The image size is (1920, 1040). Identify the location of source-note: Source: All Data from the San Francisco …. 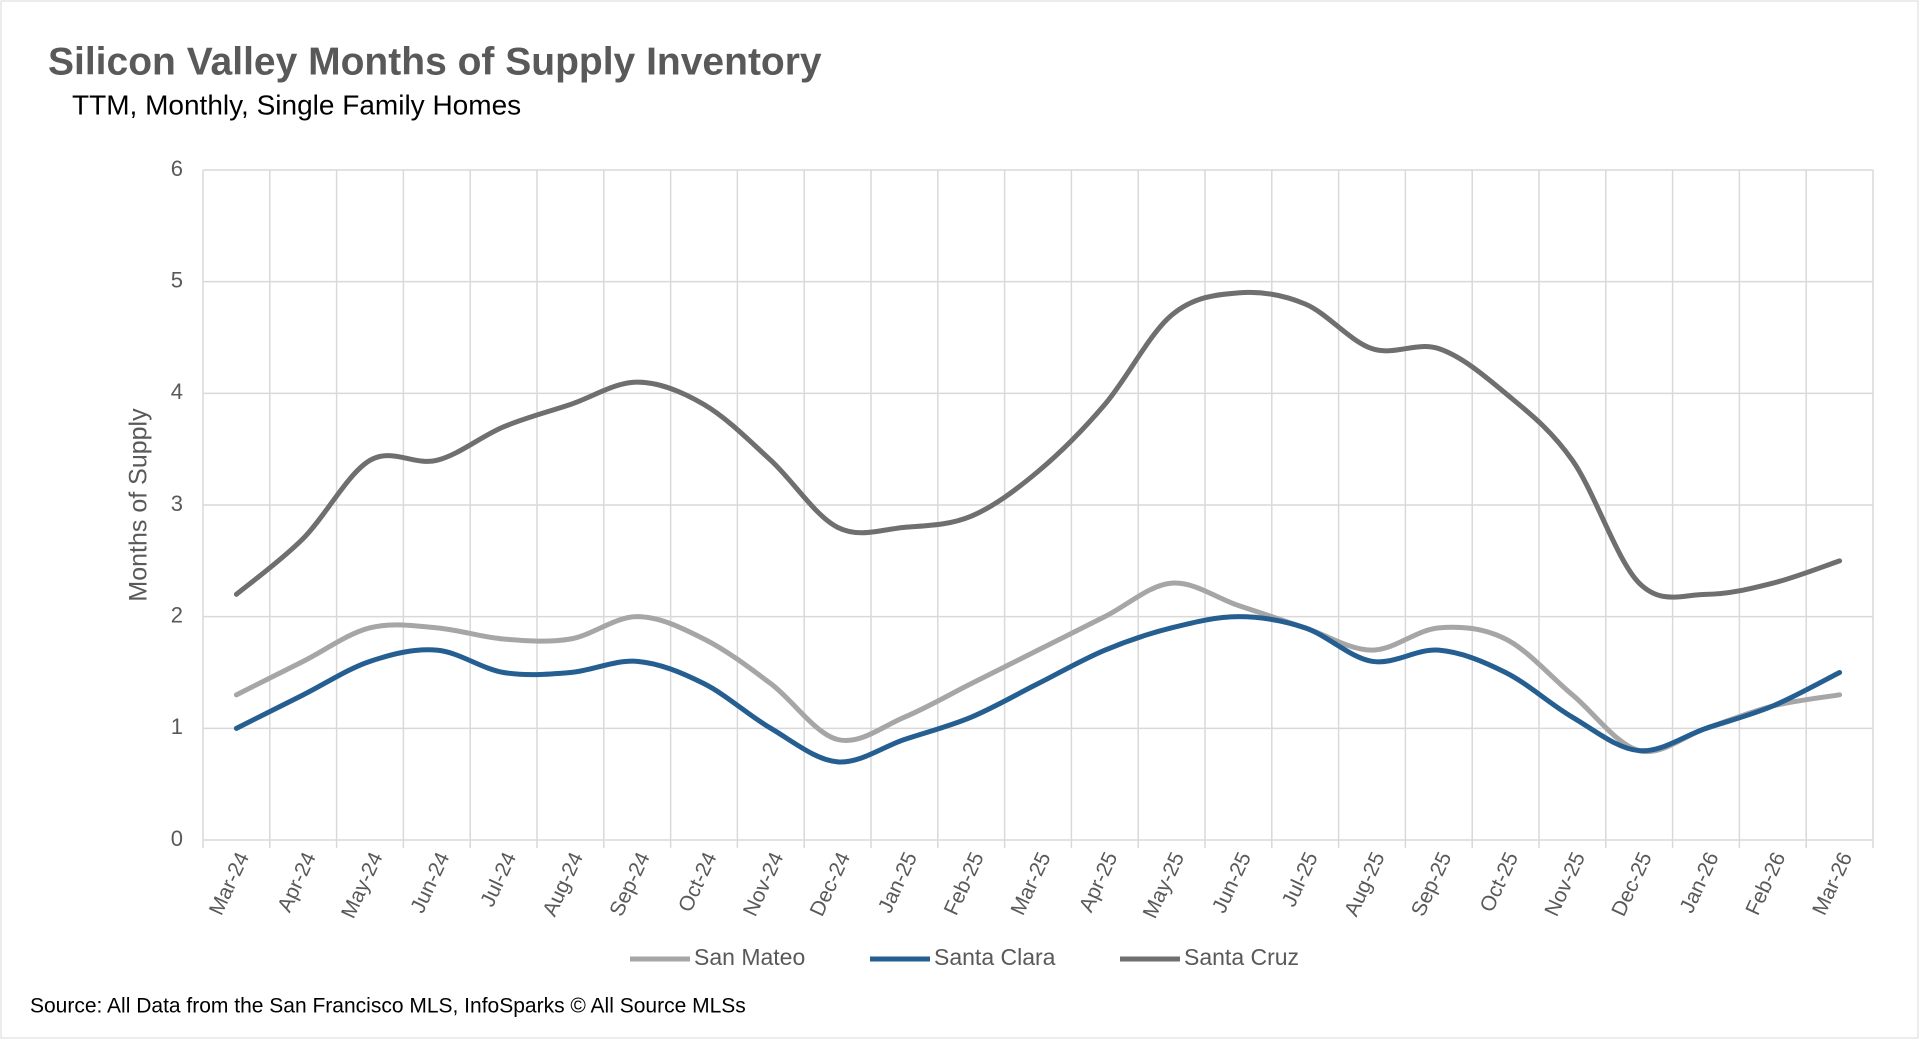
(388, 1006).